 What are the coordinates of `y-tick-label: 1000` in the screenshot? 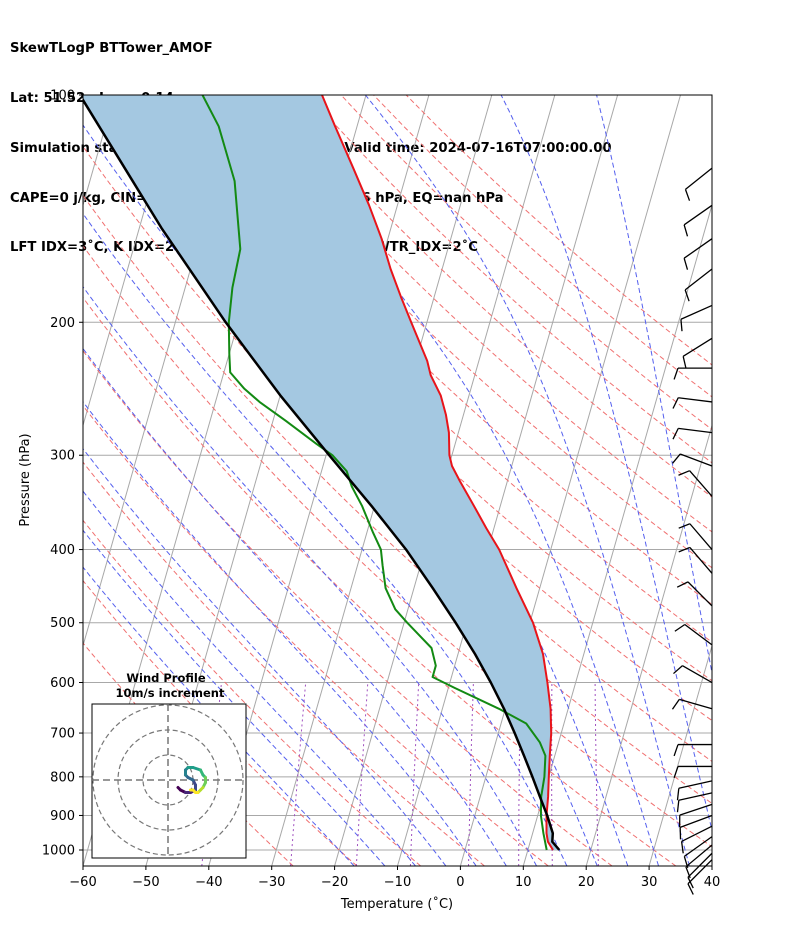 It's located at (58, 851).